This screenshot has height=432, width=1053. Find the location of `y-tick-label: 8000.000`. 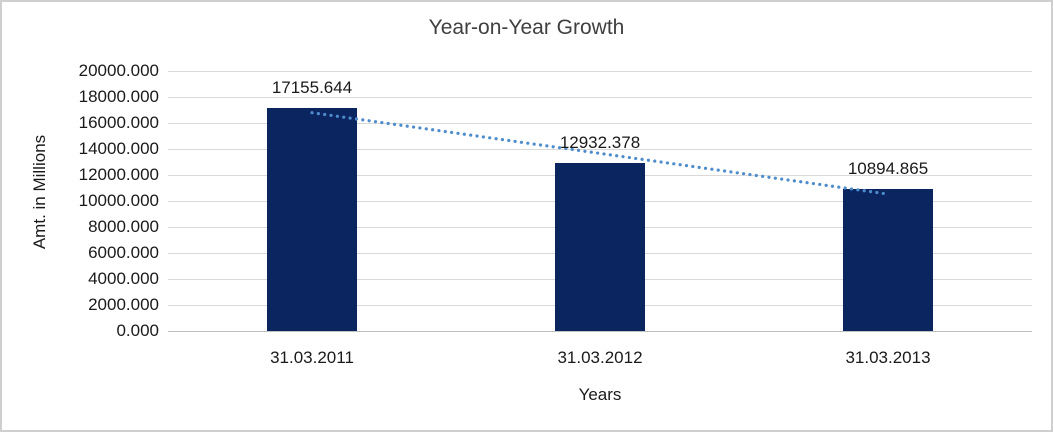

y-tick-label: 8000.000 is located at coordinates (123, 226).